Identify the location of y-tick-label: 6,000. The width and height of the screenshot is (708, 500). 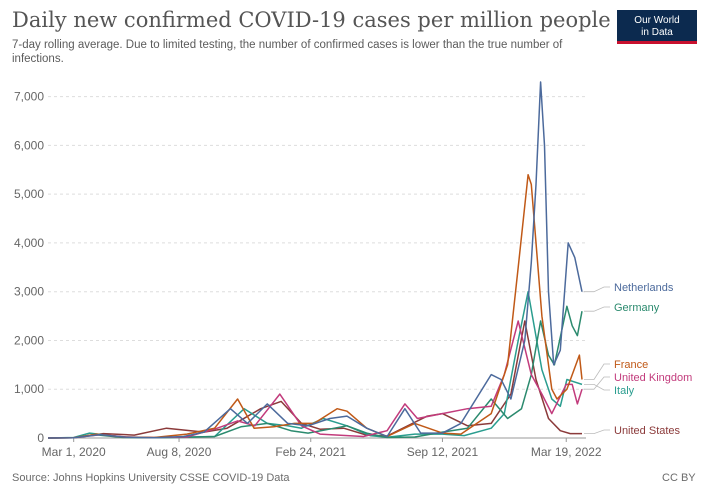
(29, 145).